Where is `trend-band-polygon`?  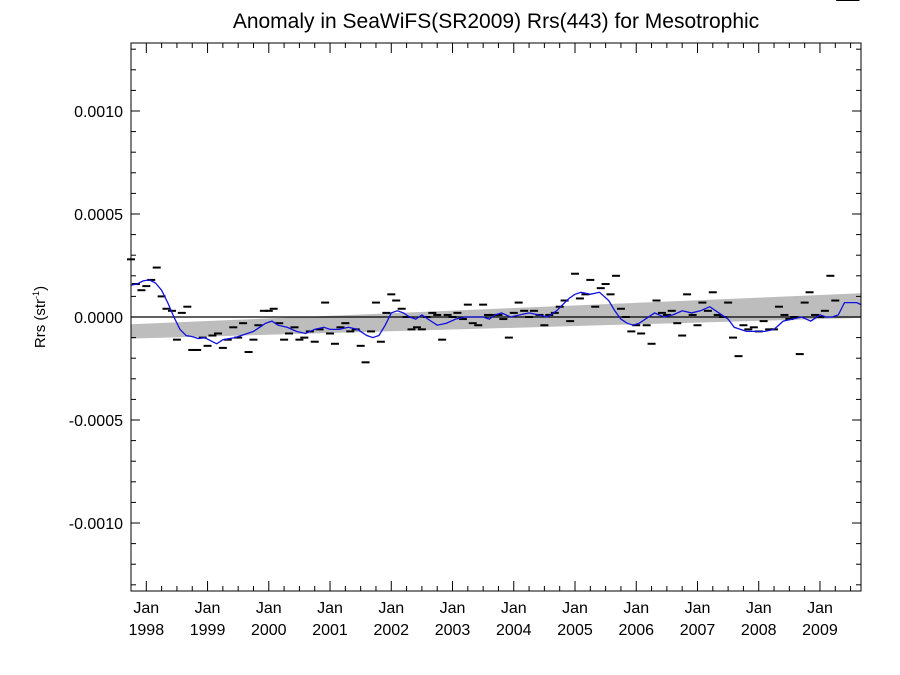 trend-band-polygon is located at coordinates (496, 316).